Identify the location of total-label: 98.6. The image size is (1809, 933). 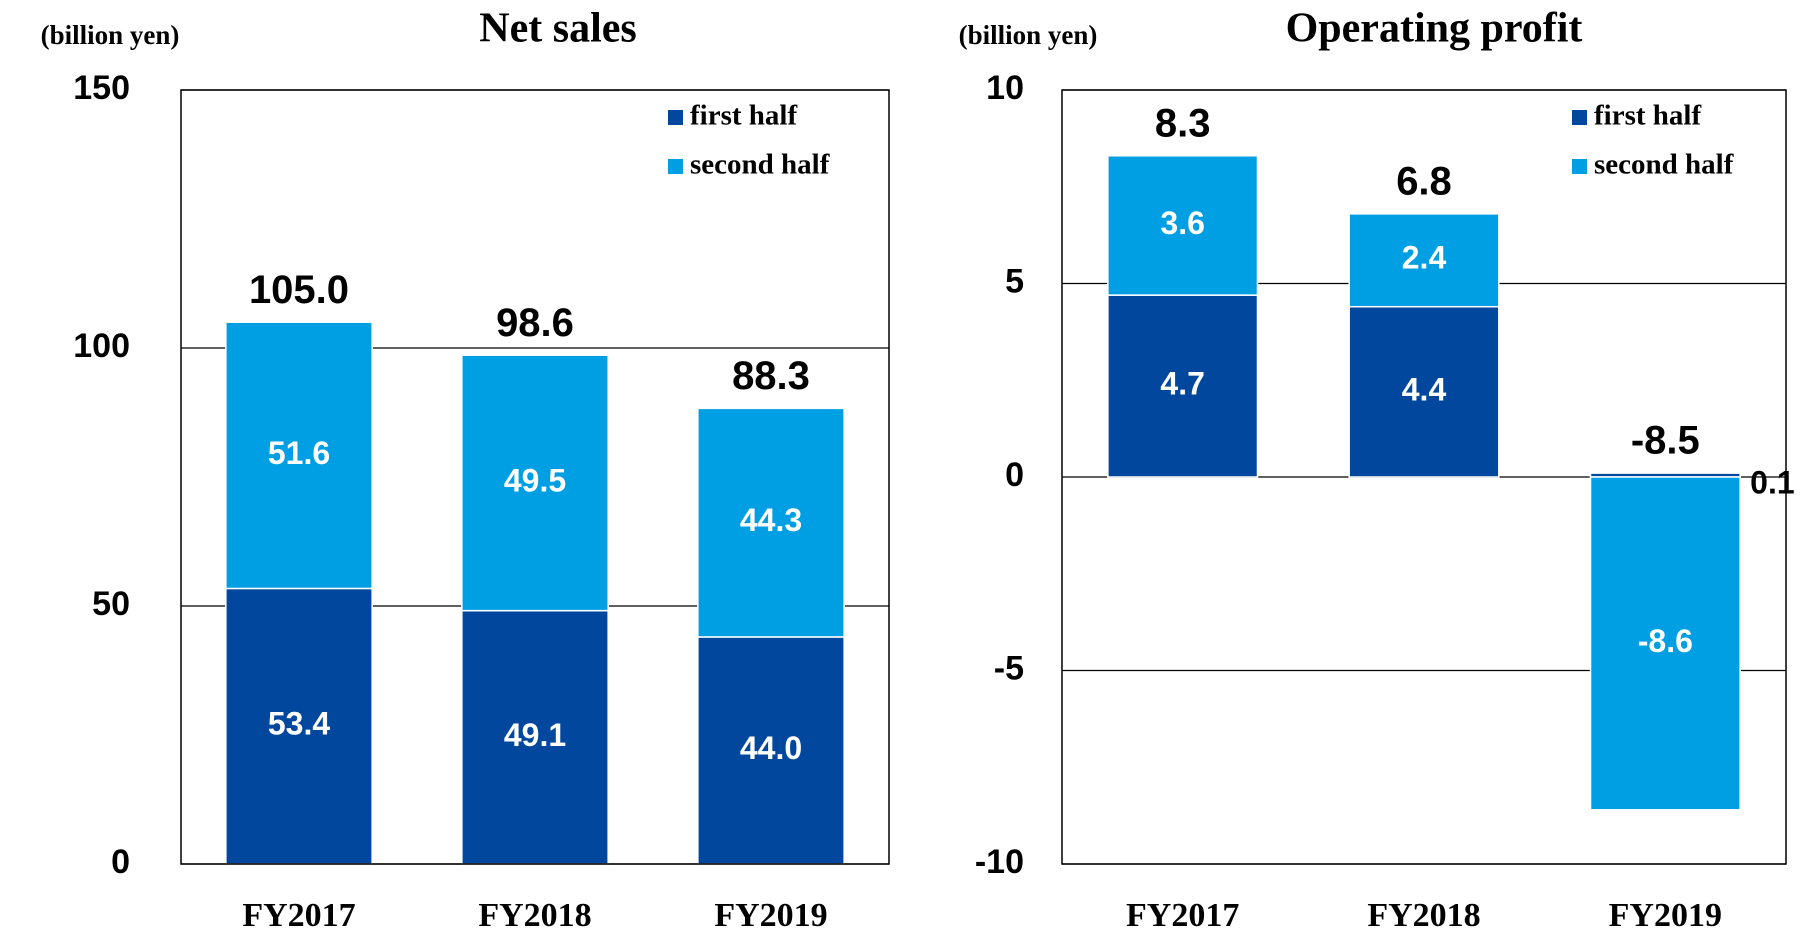
(535, 323).